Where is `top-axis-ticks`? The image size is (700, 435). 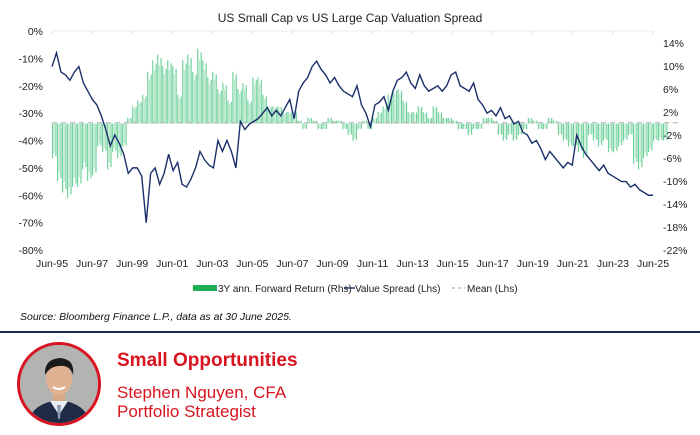 top-axis-ticks is located at coordinates (352, 32).